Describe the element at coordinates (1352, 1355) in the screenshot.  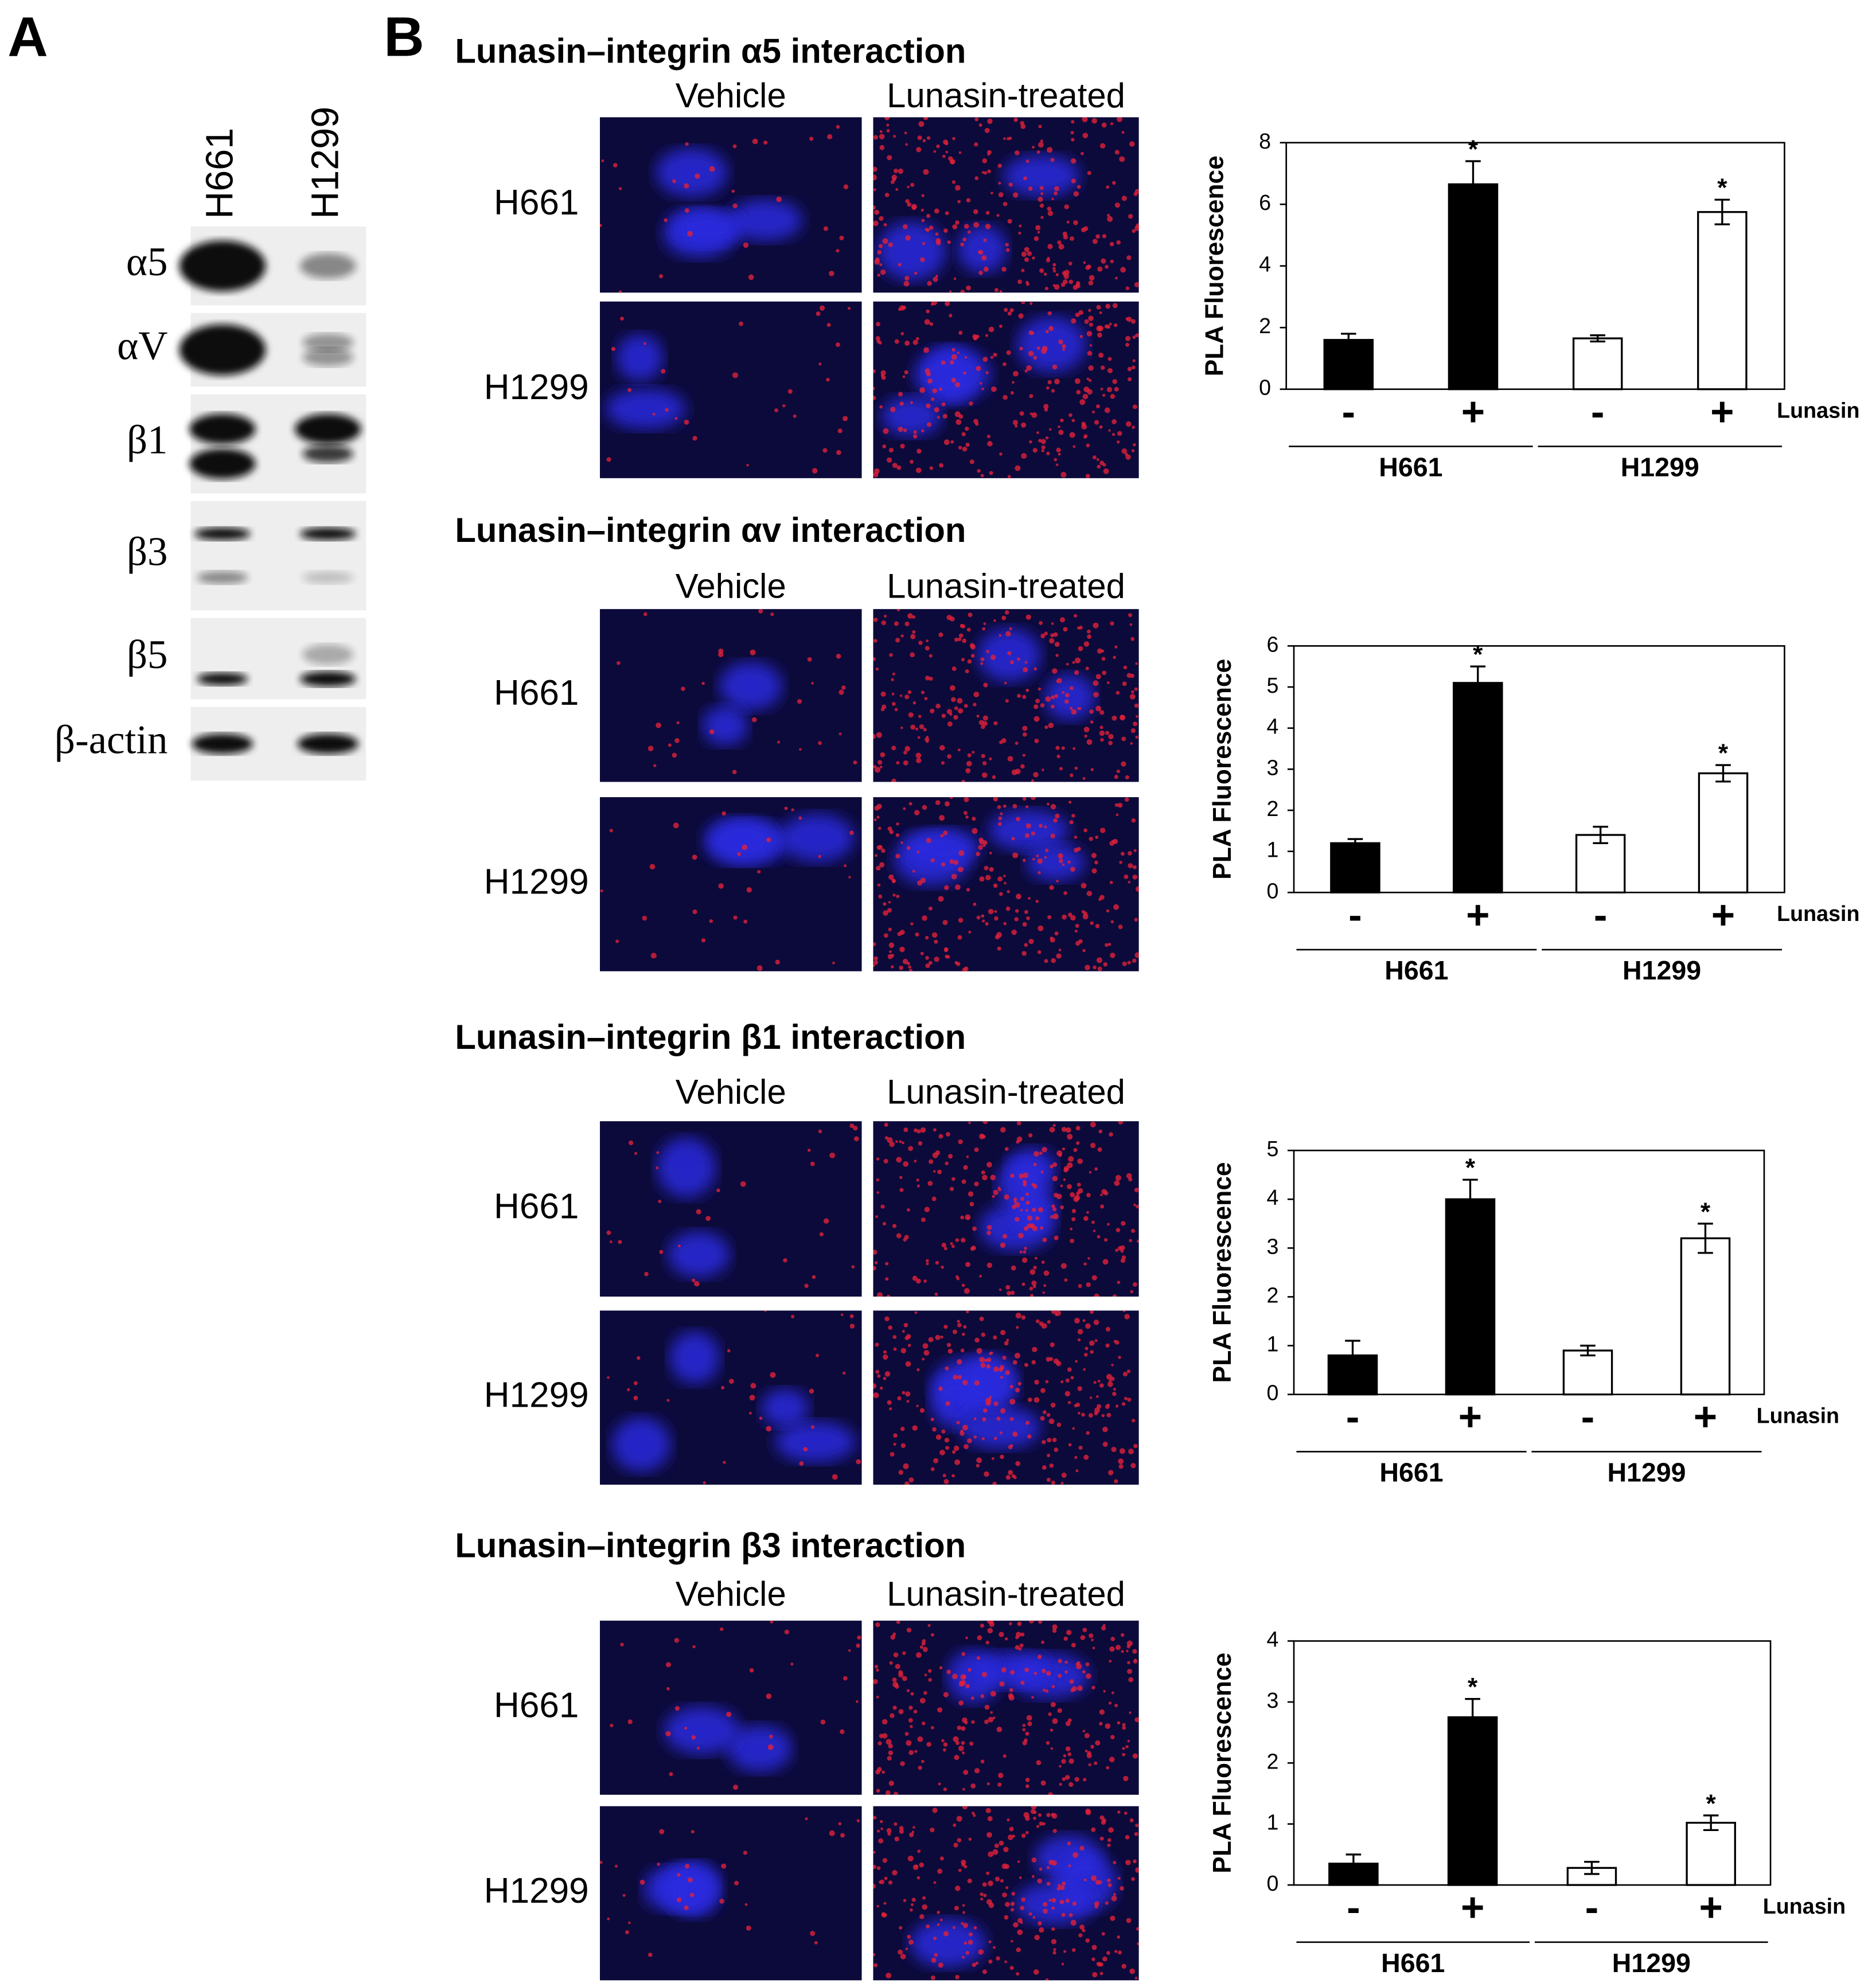
I see `error-bar` at that location.